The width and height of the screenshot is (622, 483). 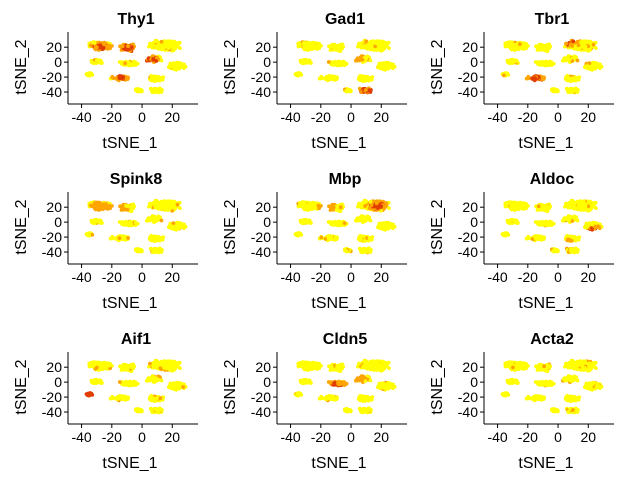 I want to click on panel-title: Spink8, so click(x=136, y=179).